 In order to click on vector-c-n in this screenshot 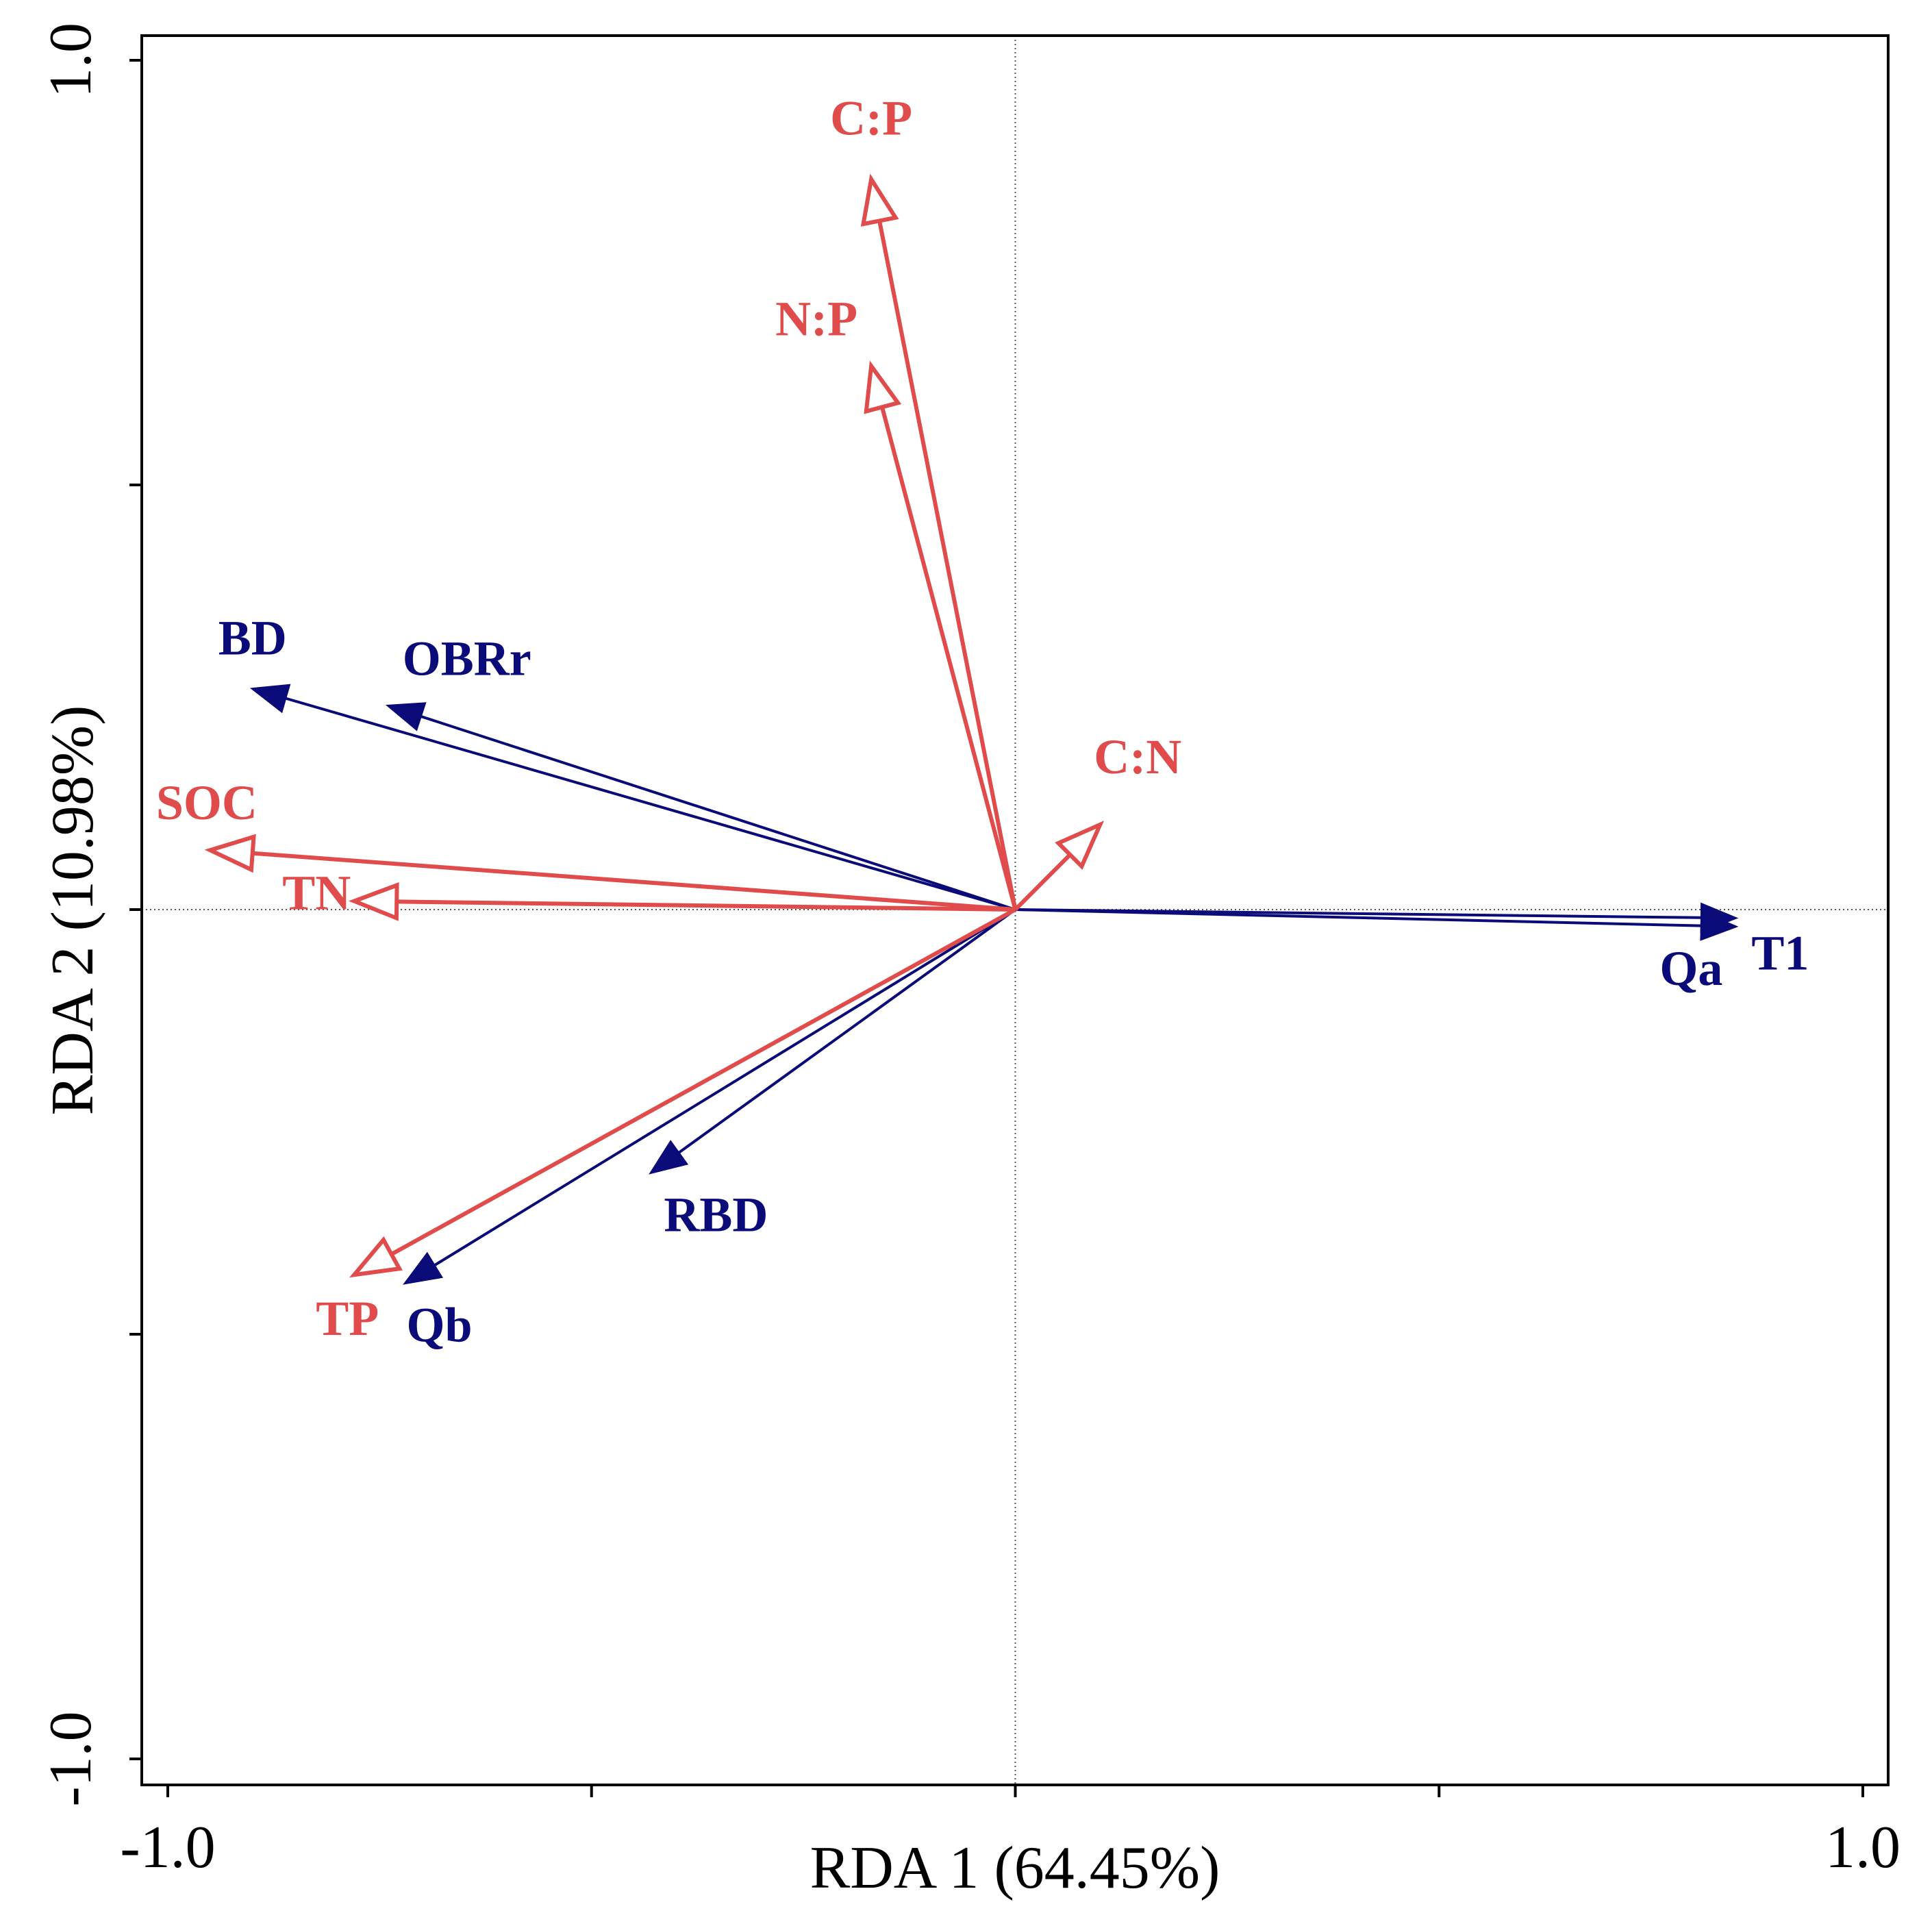, I will do `click(1059, 866)`.